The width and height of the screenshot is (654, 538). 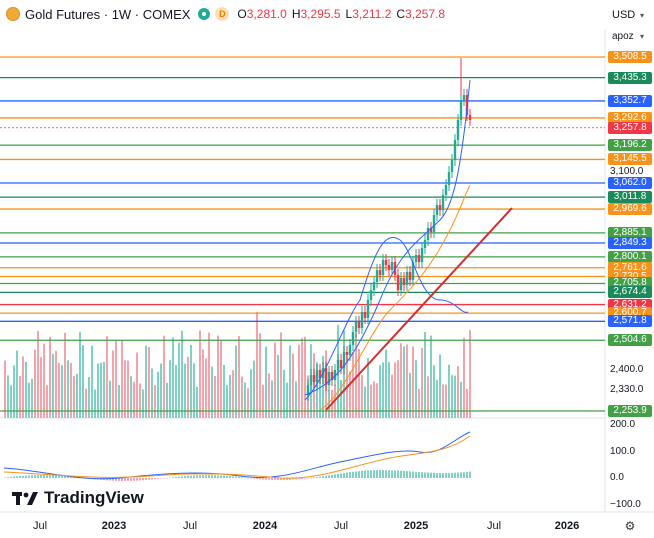 I want to click on moving-average, so click(x=395, y=297).